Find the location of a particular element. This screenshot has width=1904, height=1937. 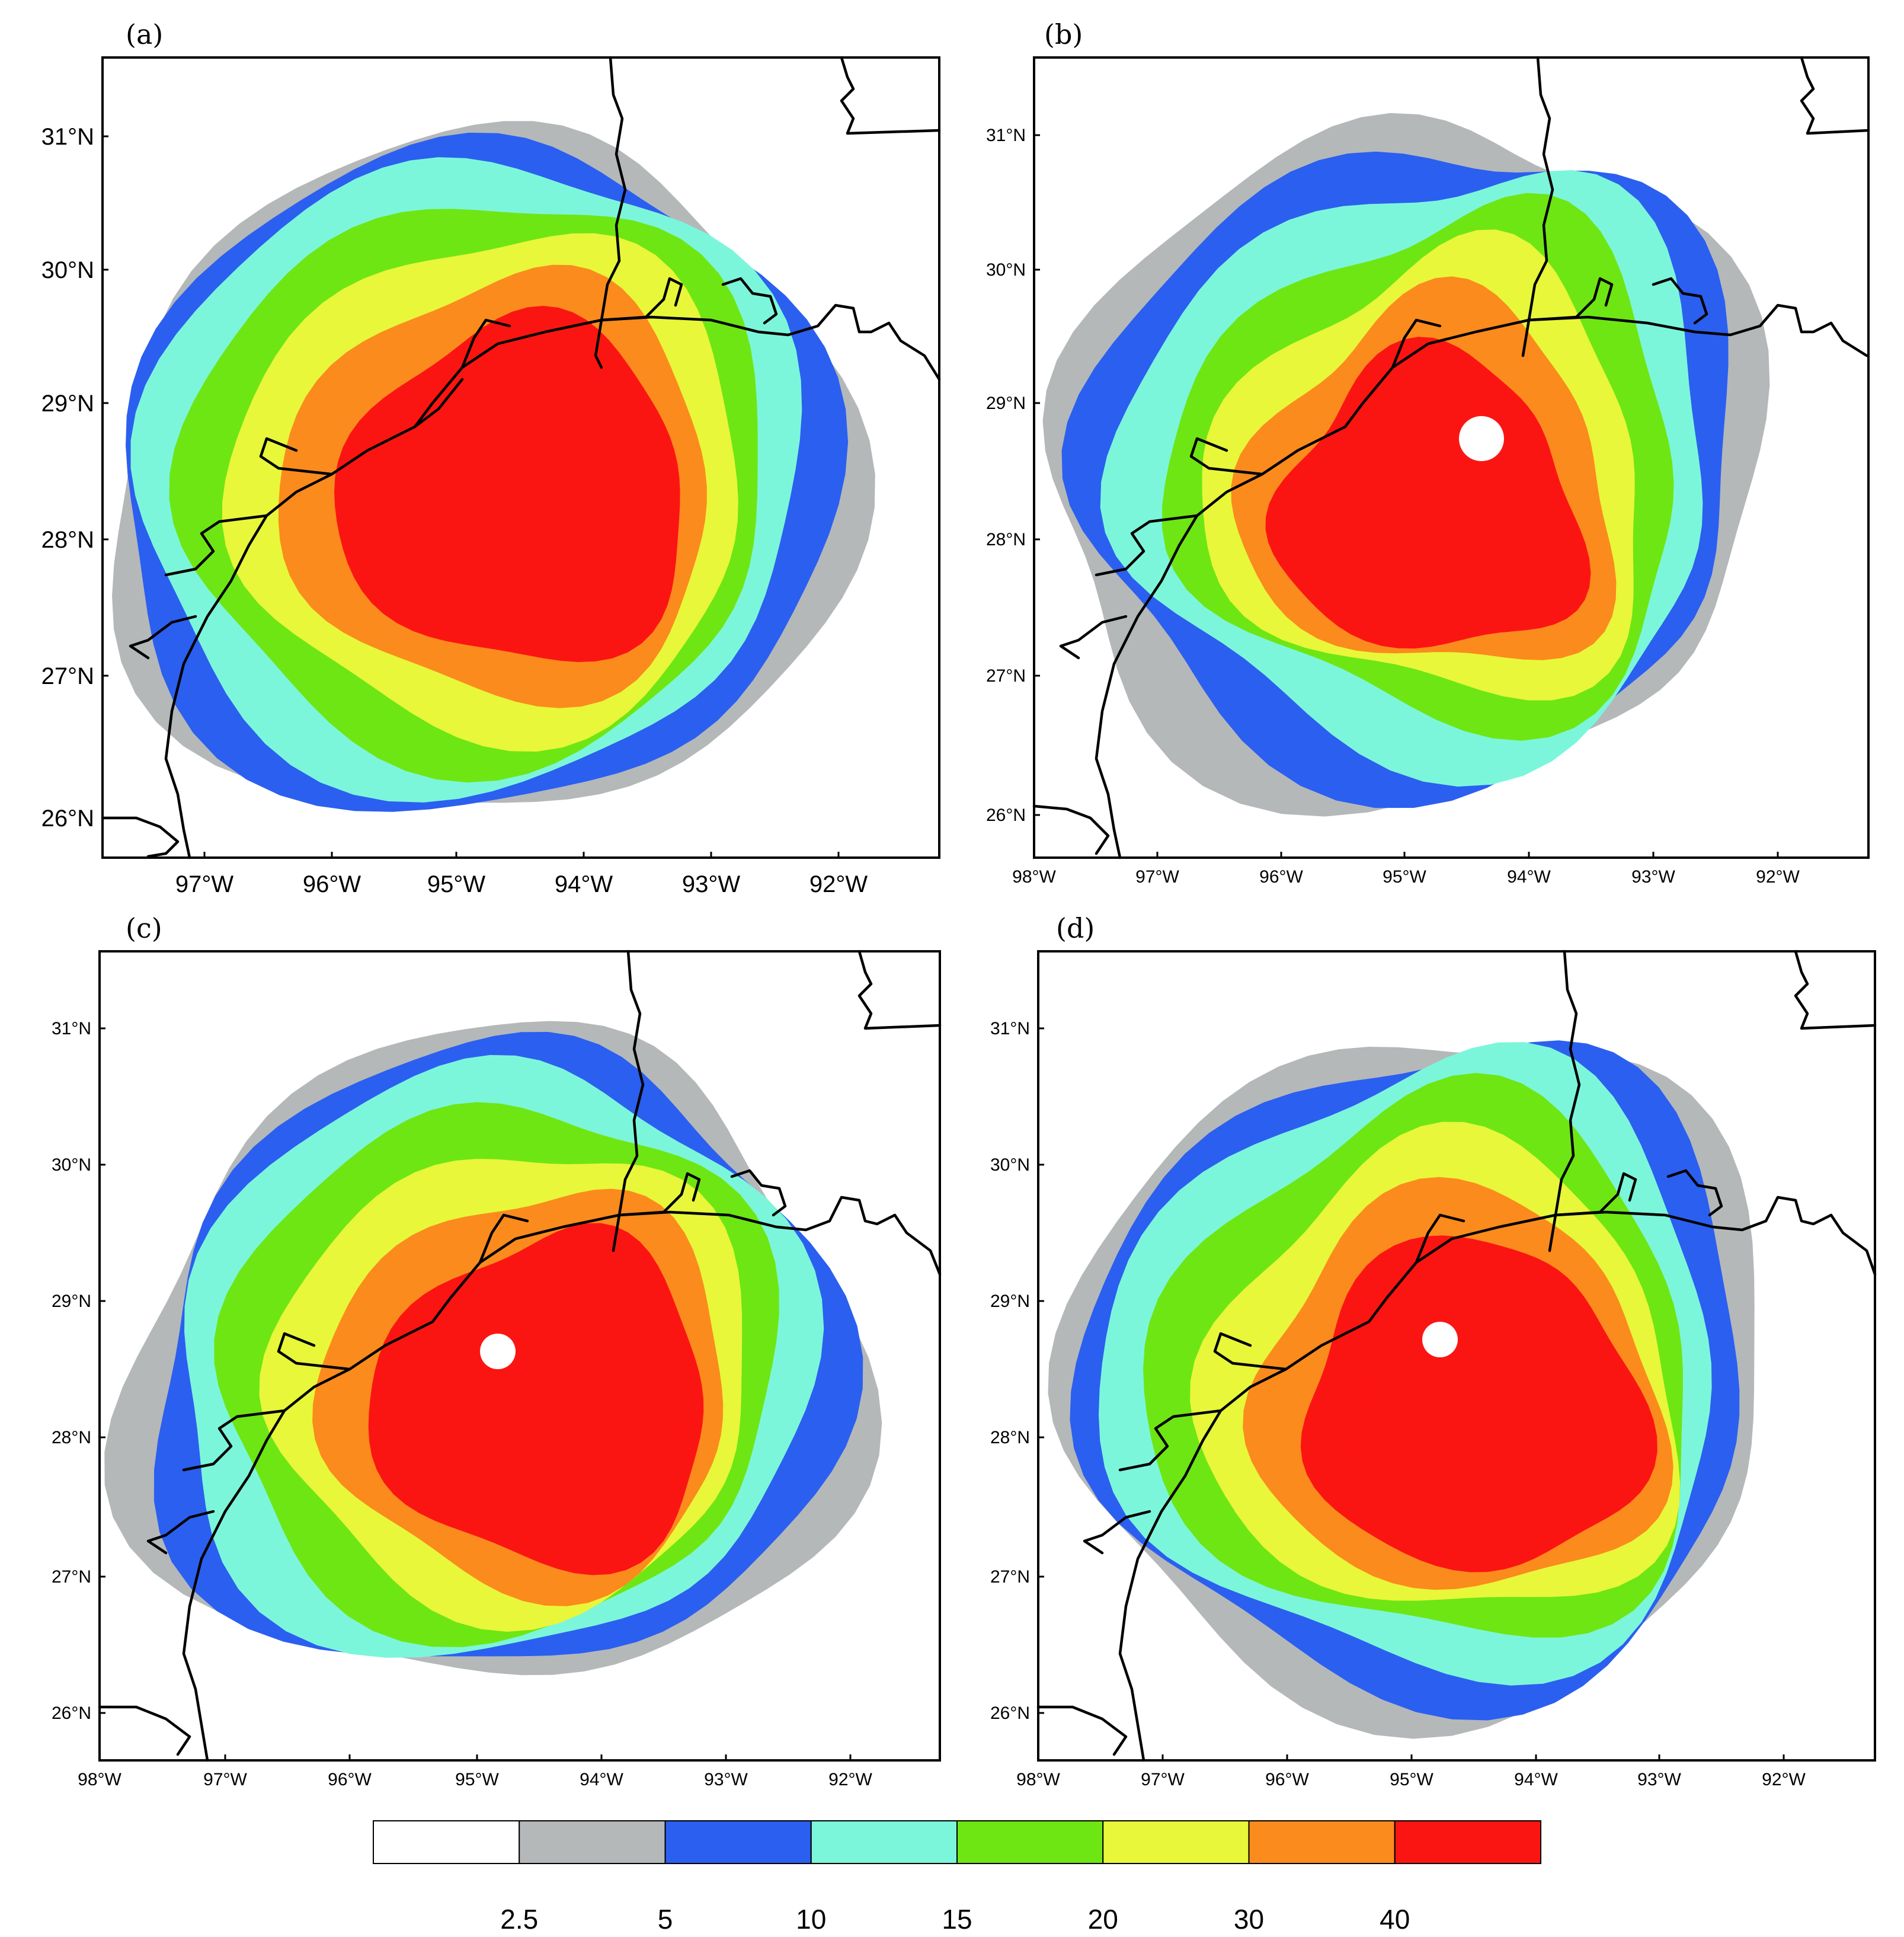

panel-label-a: (a) is located at coordinates (144, 34).